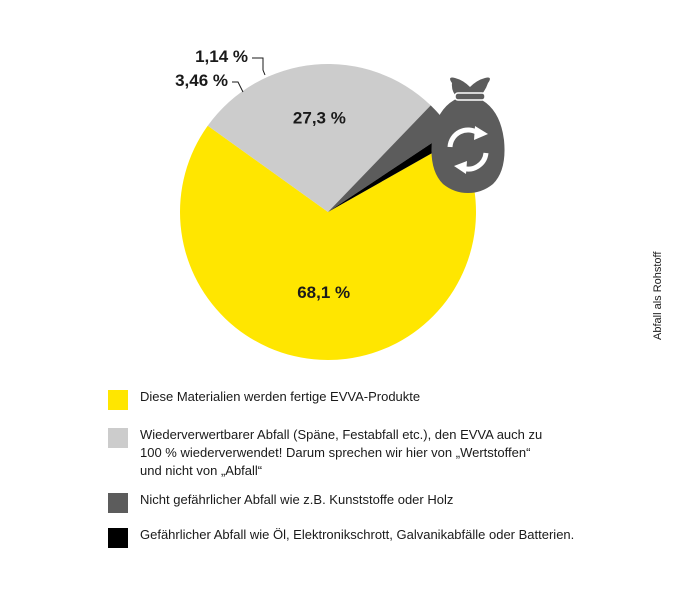  What do you see at coordinates (249, 75) in the screenshot?
I see `leader-lines` at bounding box center [249, 75].